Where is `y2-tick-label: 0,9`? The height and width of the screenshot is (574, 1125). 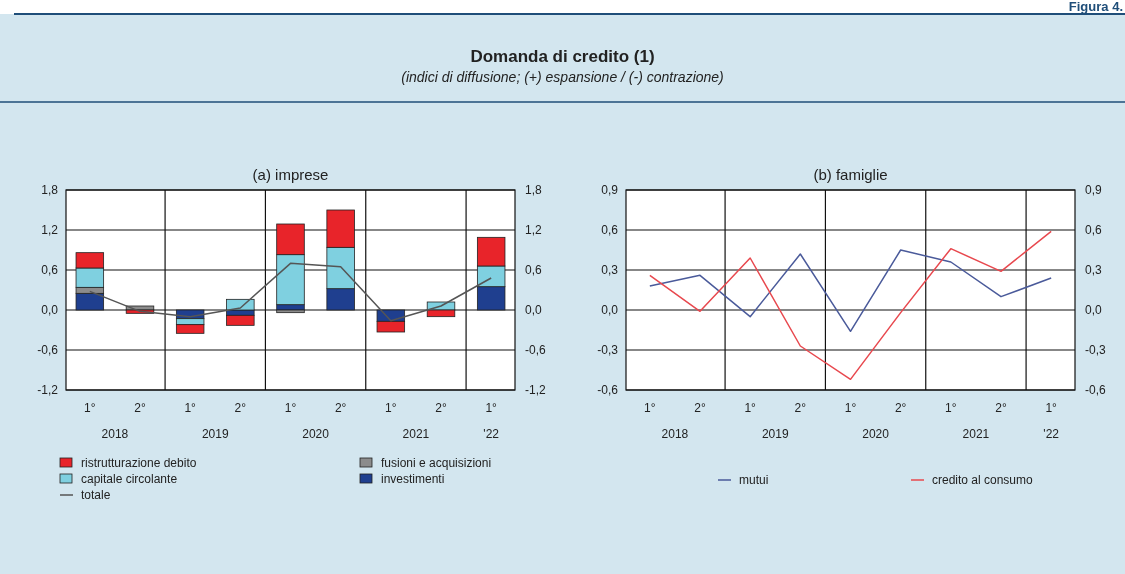 y2-tick-label: 0,9 is located at coordinates (1094, 190).